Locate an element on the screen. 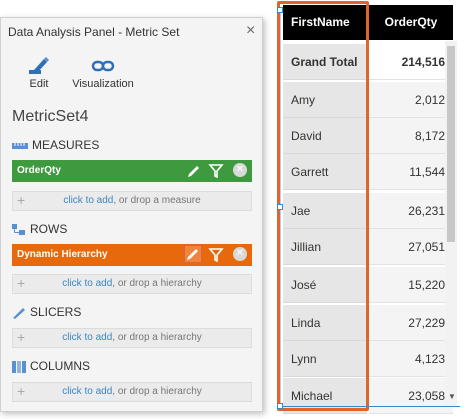 The width and height of the screenshot is (476, 419). columns-label: COLUMNS is located at coordinates (60, 366).